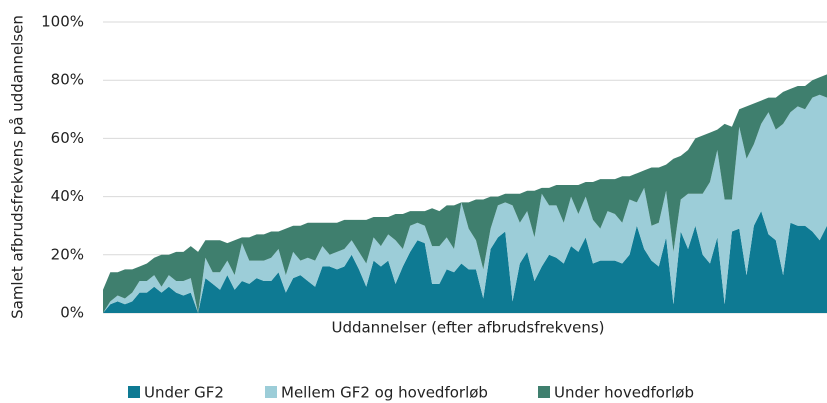  Describe the element at coordinates (67, 138) in the screenshot. I see `y-tick-label: 60%` at that location.